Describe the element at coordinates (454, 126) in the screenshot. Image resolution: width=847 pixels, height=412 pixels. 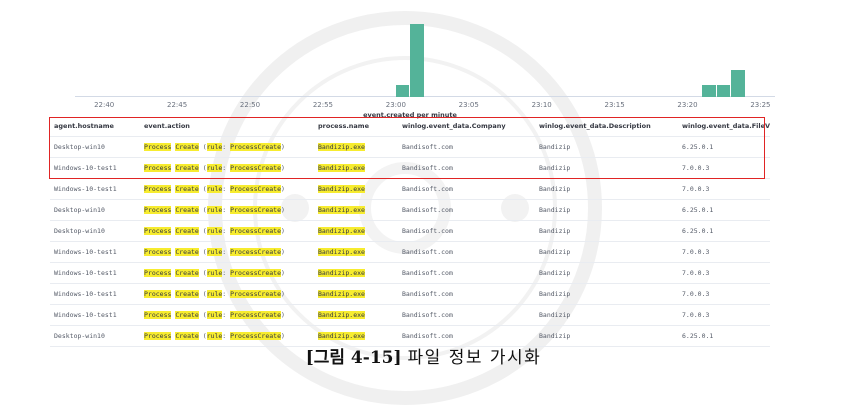
I see `column-header-company: winlog.event_data.Company` at that location.